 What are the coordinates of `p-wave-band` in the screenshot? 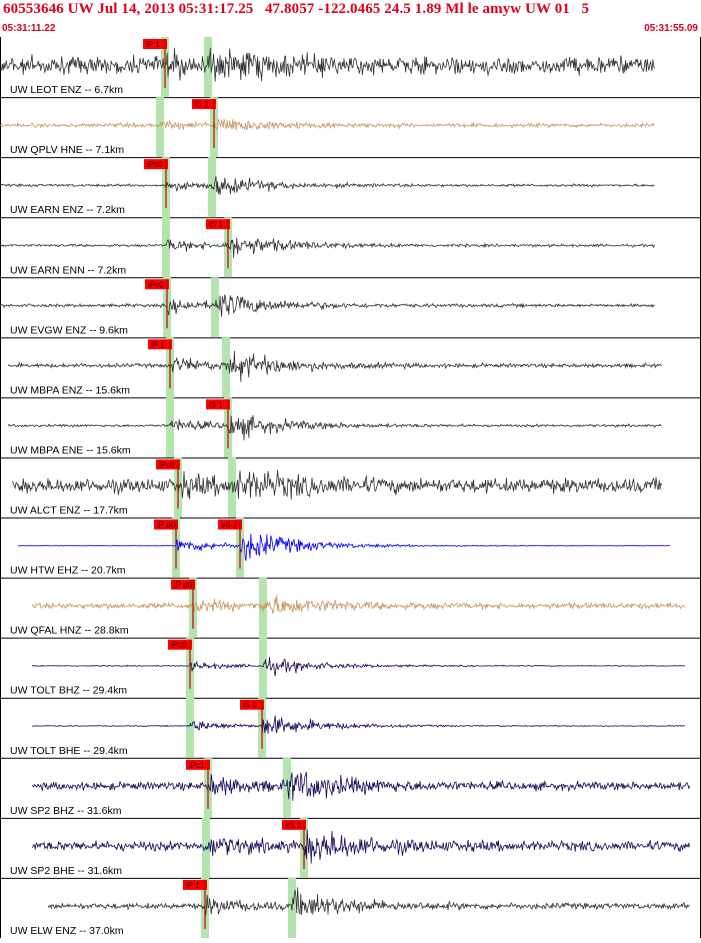 It's located at (184, 487).